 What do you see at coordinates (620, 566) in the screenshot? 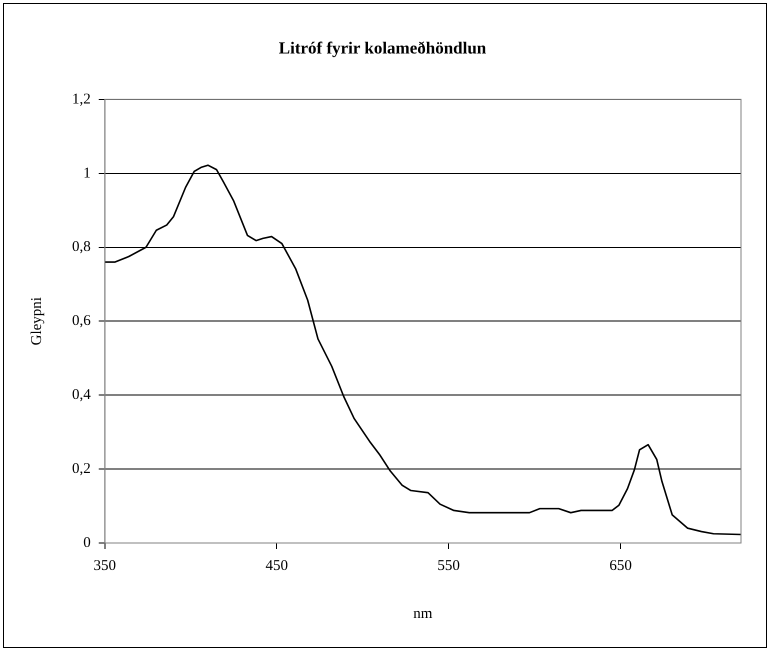
I see `x-tick-label: 650` at bounding box center [620, 566].